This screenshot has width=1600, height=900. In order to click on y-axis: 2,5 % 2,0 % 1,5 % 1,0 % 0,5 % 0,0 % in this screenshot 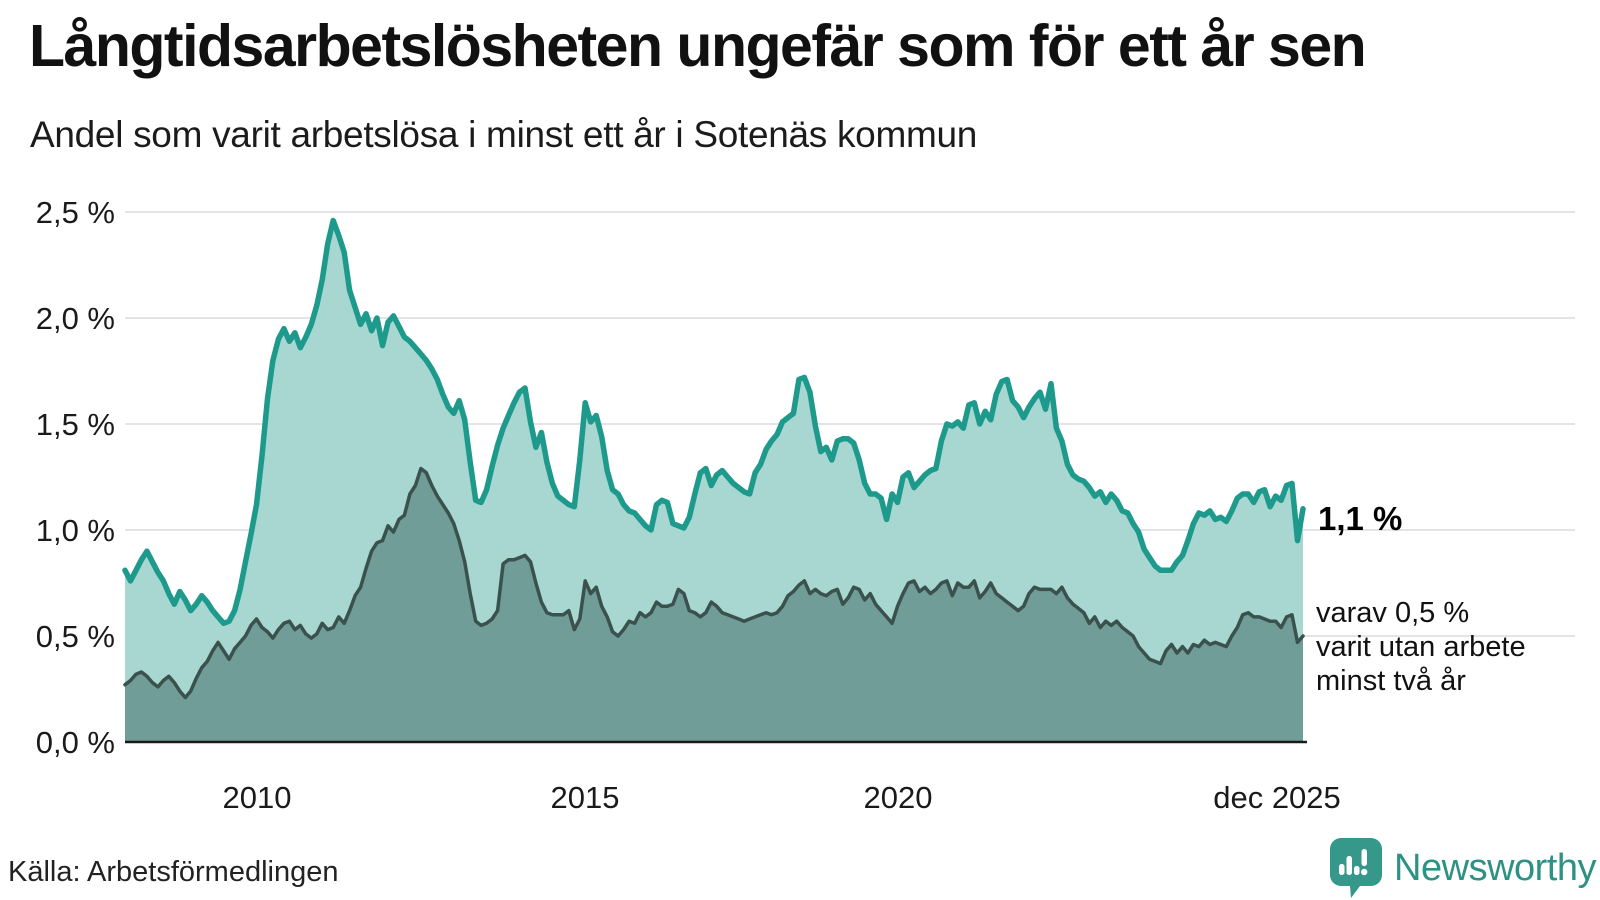, I will do `click(75, 477)`.